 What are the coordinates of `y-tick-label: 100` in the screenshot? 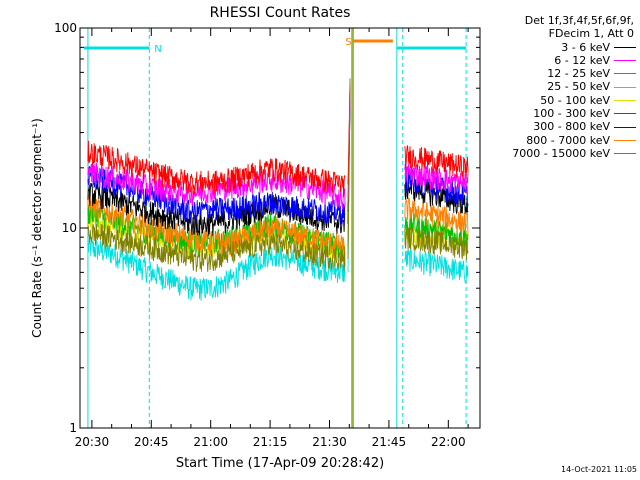 It's located at (65, 28).